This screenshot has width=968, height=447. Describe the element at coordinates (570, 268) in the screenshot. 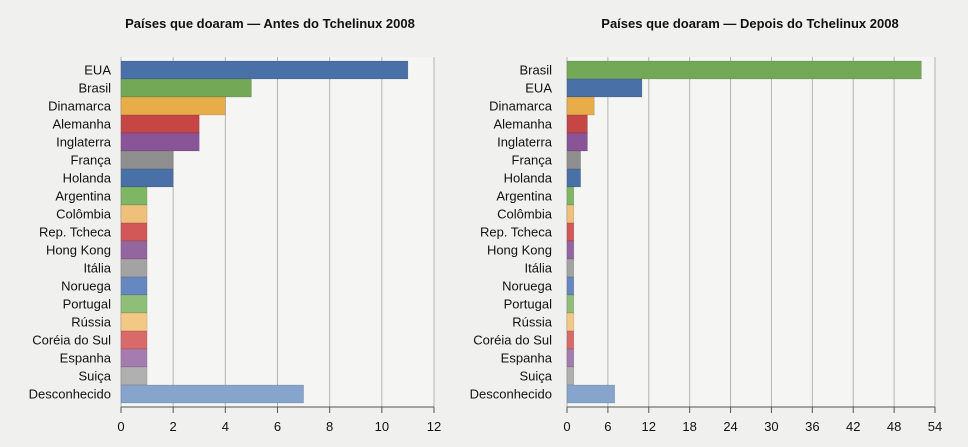

I see `bar-italia` at that location.